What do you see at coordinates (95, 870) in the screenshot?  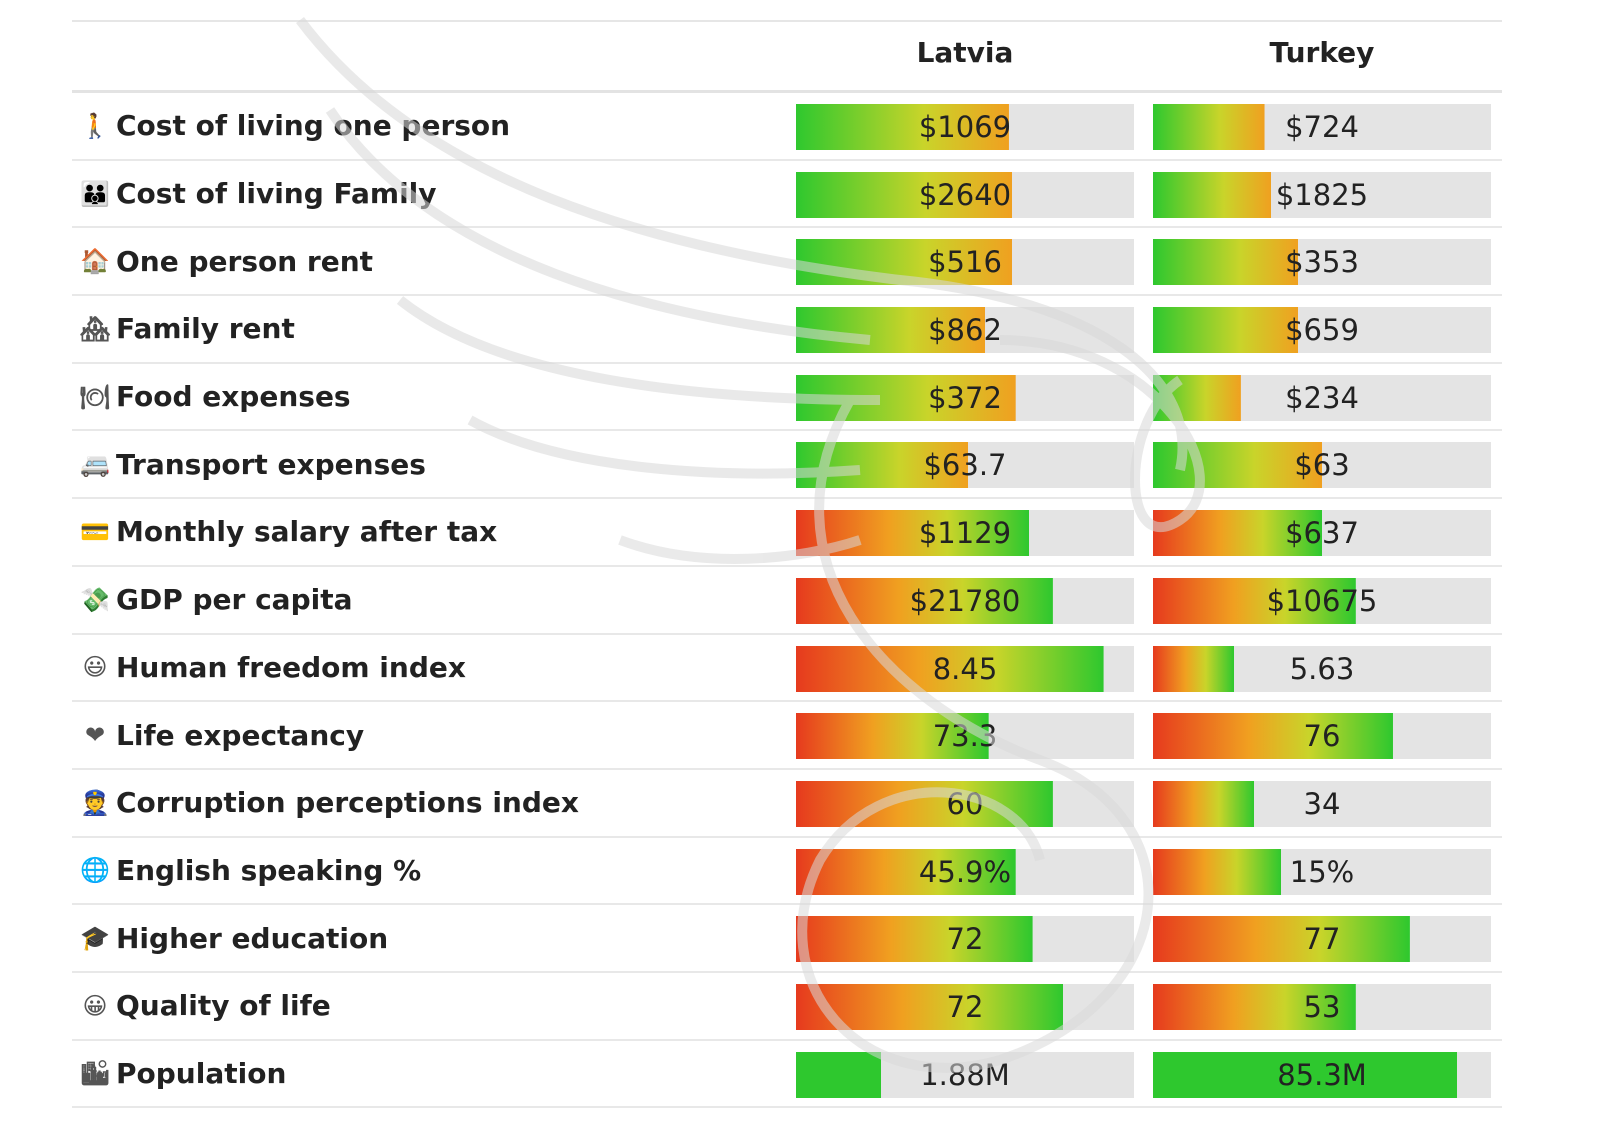 I see `globe-icon: 🌐` at bounding box center [95, 870].